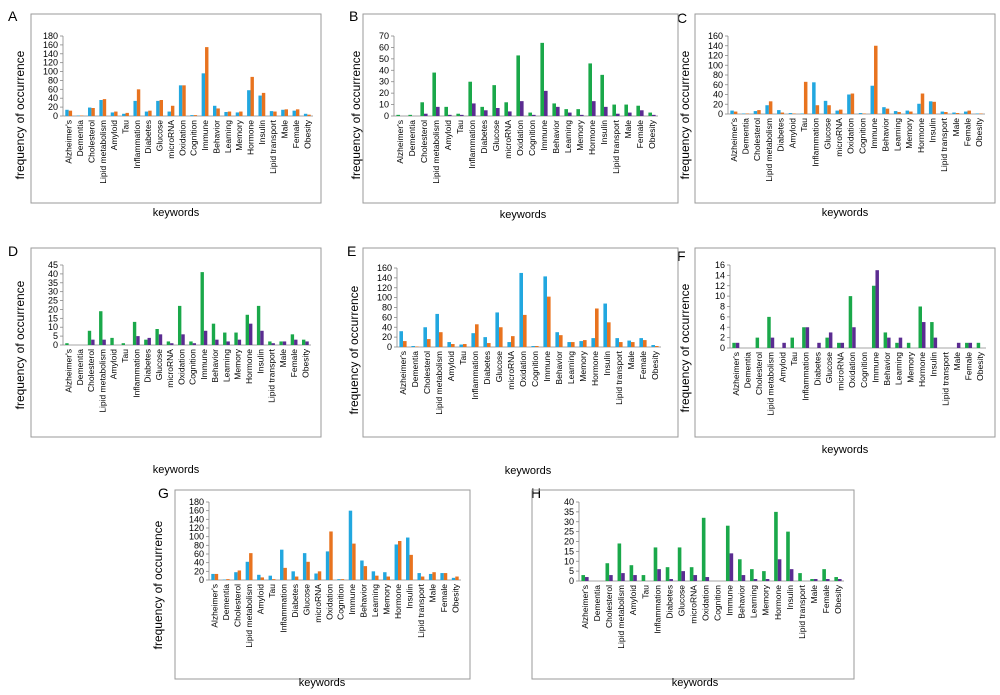 The width and height of the screenshot is (1000, 695). What do you see at coordinates (934, 364) in the screenshot?
I see `x-tick-label: Insulin` at bounding box center [934, 364].